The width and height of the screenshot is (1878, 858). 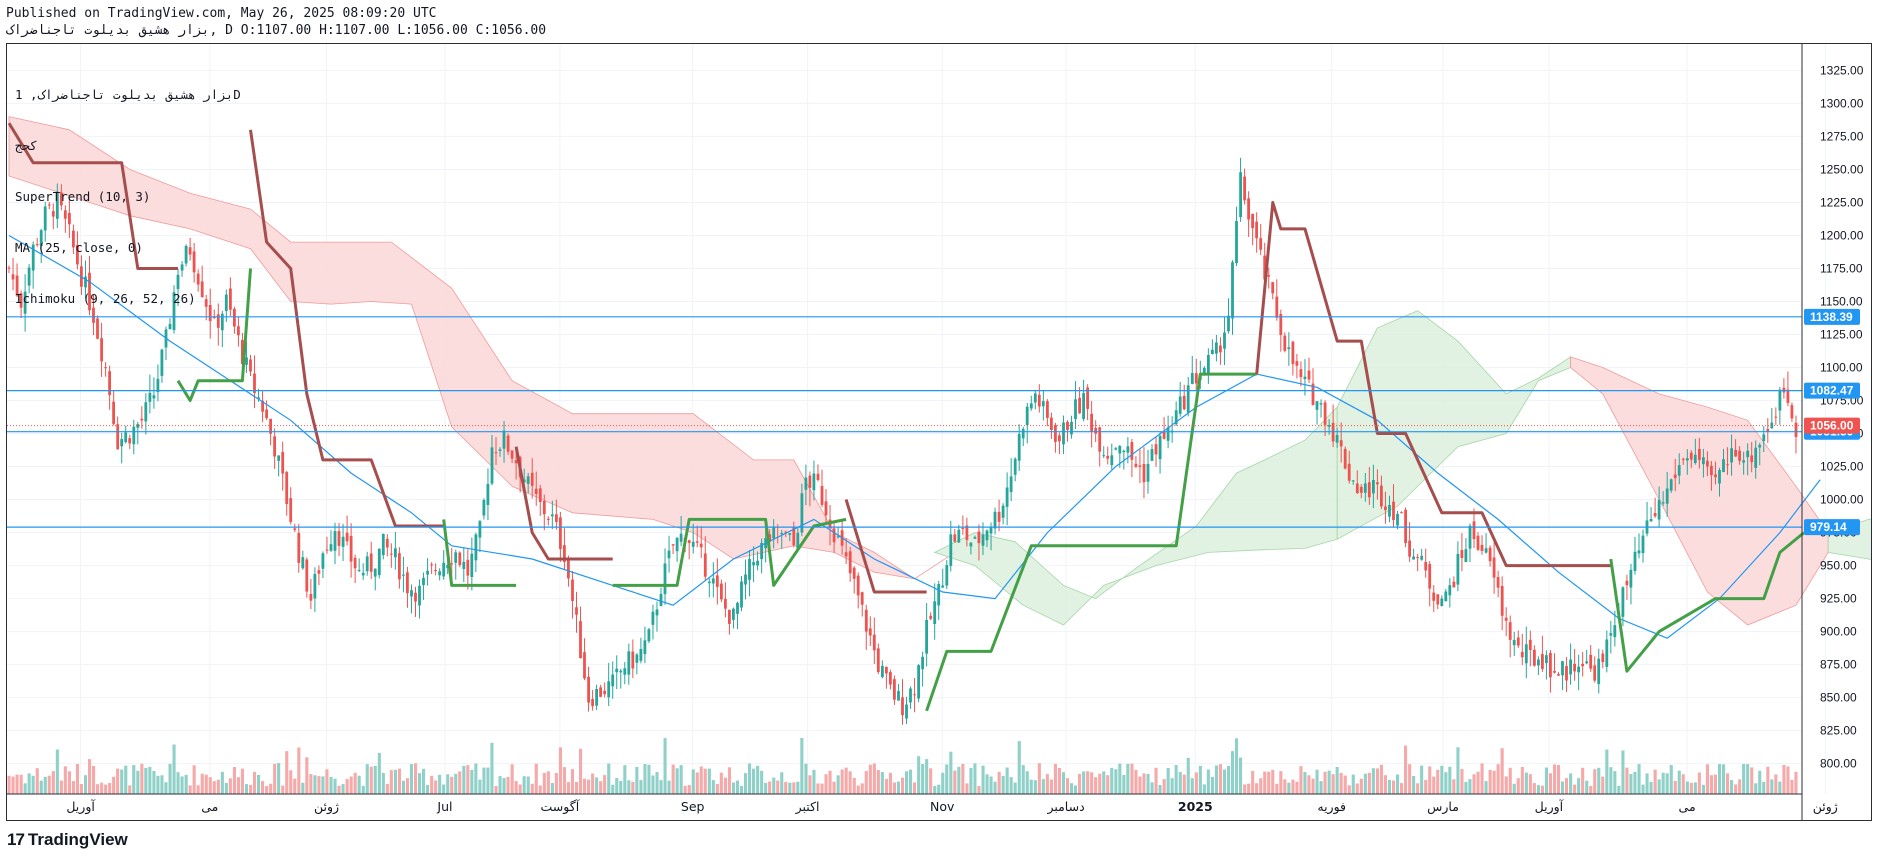 I want to click on x-tick-label: ژوئن, so click(x=1825, y=807).